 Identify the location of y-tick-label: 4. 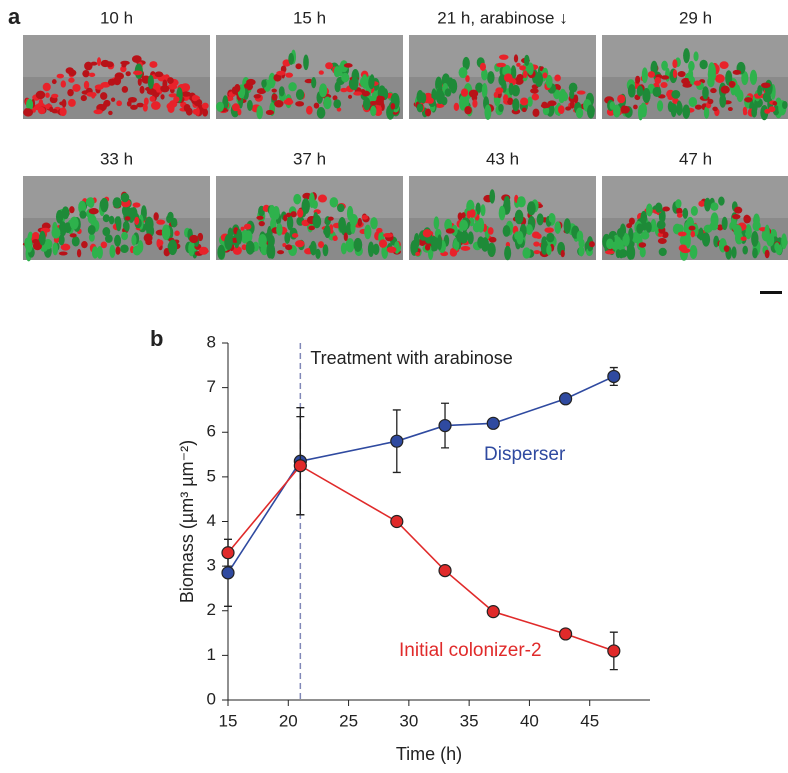
(211, 520).